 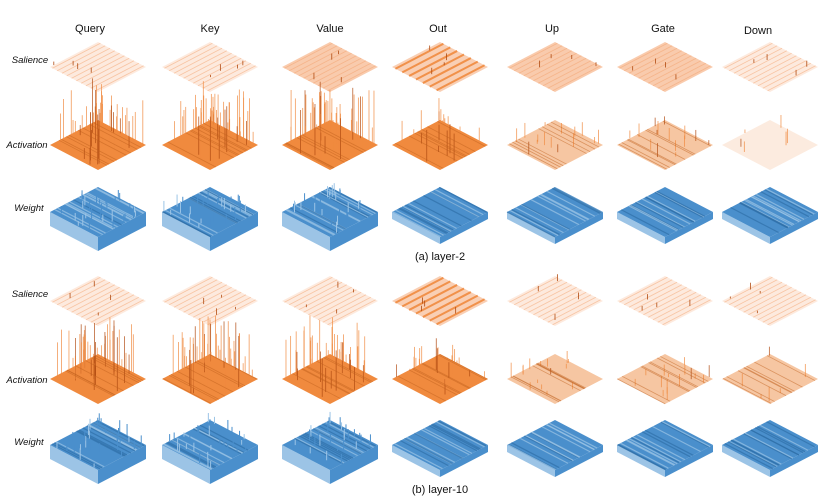 What do you see at coordinates (663, 29) in the screenshot?
I see `column-header-gate: Gate` at bounding box center [663, 29].